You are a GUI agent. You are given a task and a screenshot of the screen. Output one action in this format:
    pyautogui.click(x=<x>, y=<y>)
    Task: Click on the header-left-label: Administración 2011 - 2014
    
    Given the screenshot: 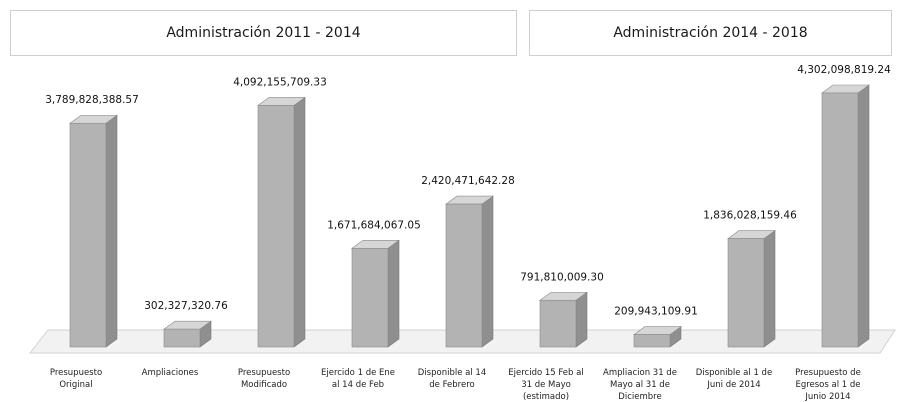 What is the action you would take?
    pyautogui.click(x=263, y=33)
    